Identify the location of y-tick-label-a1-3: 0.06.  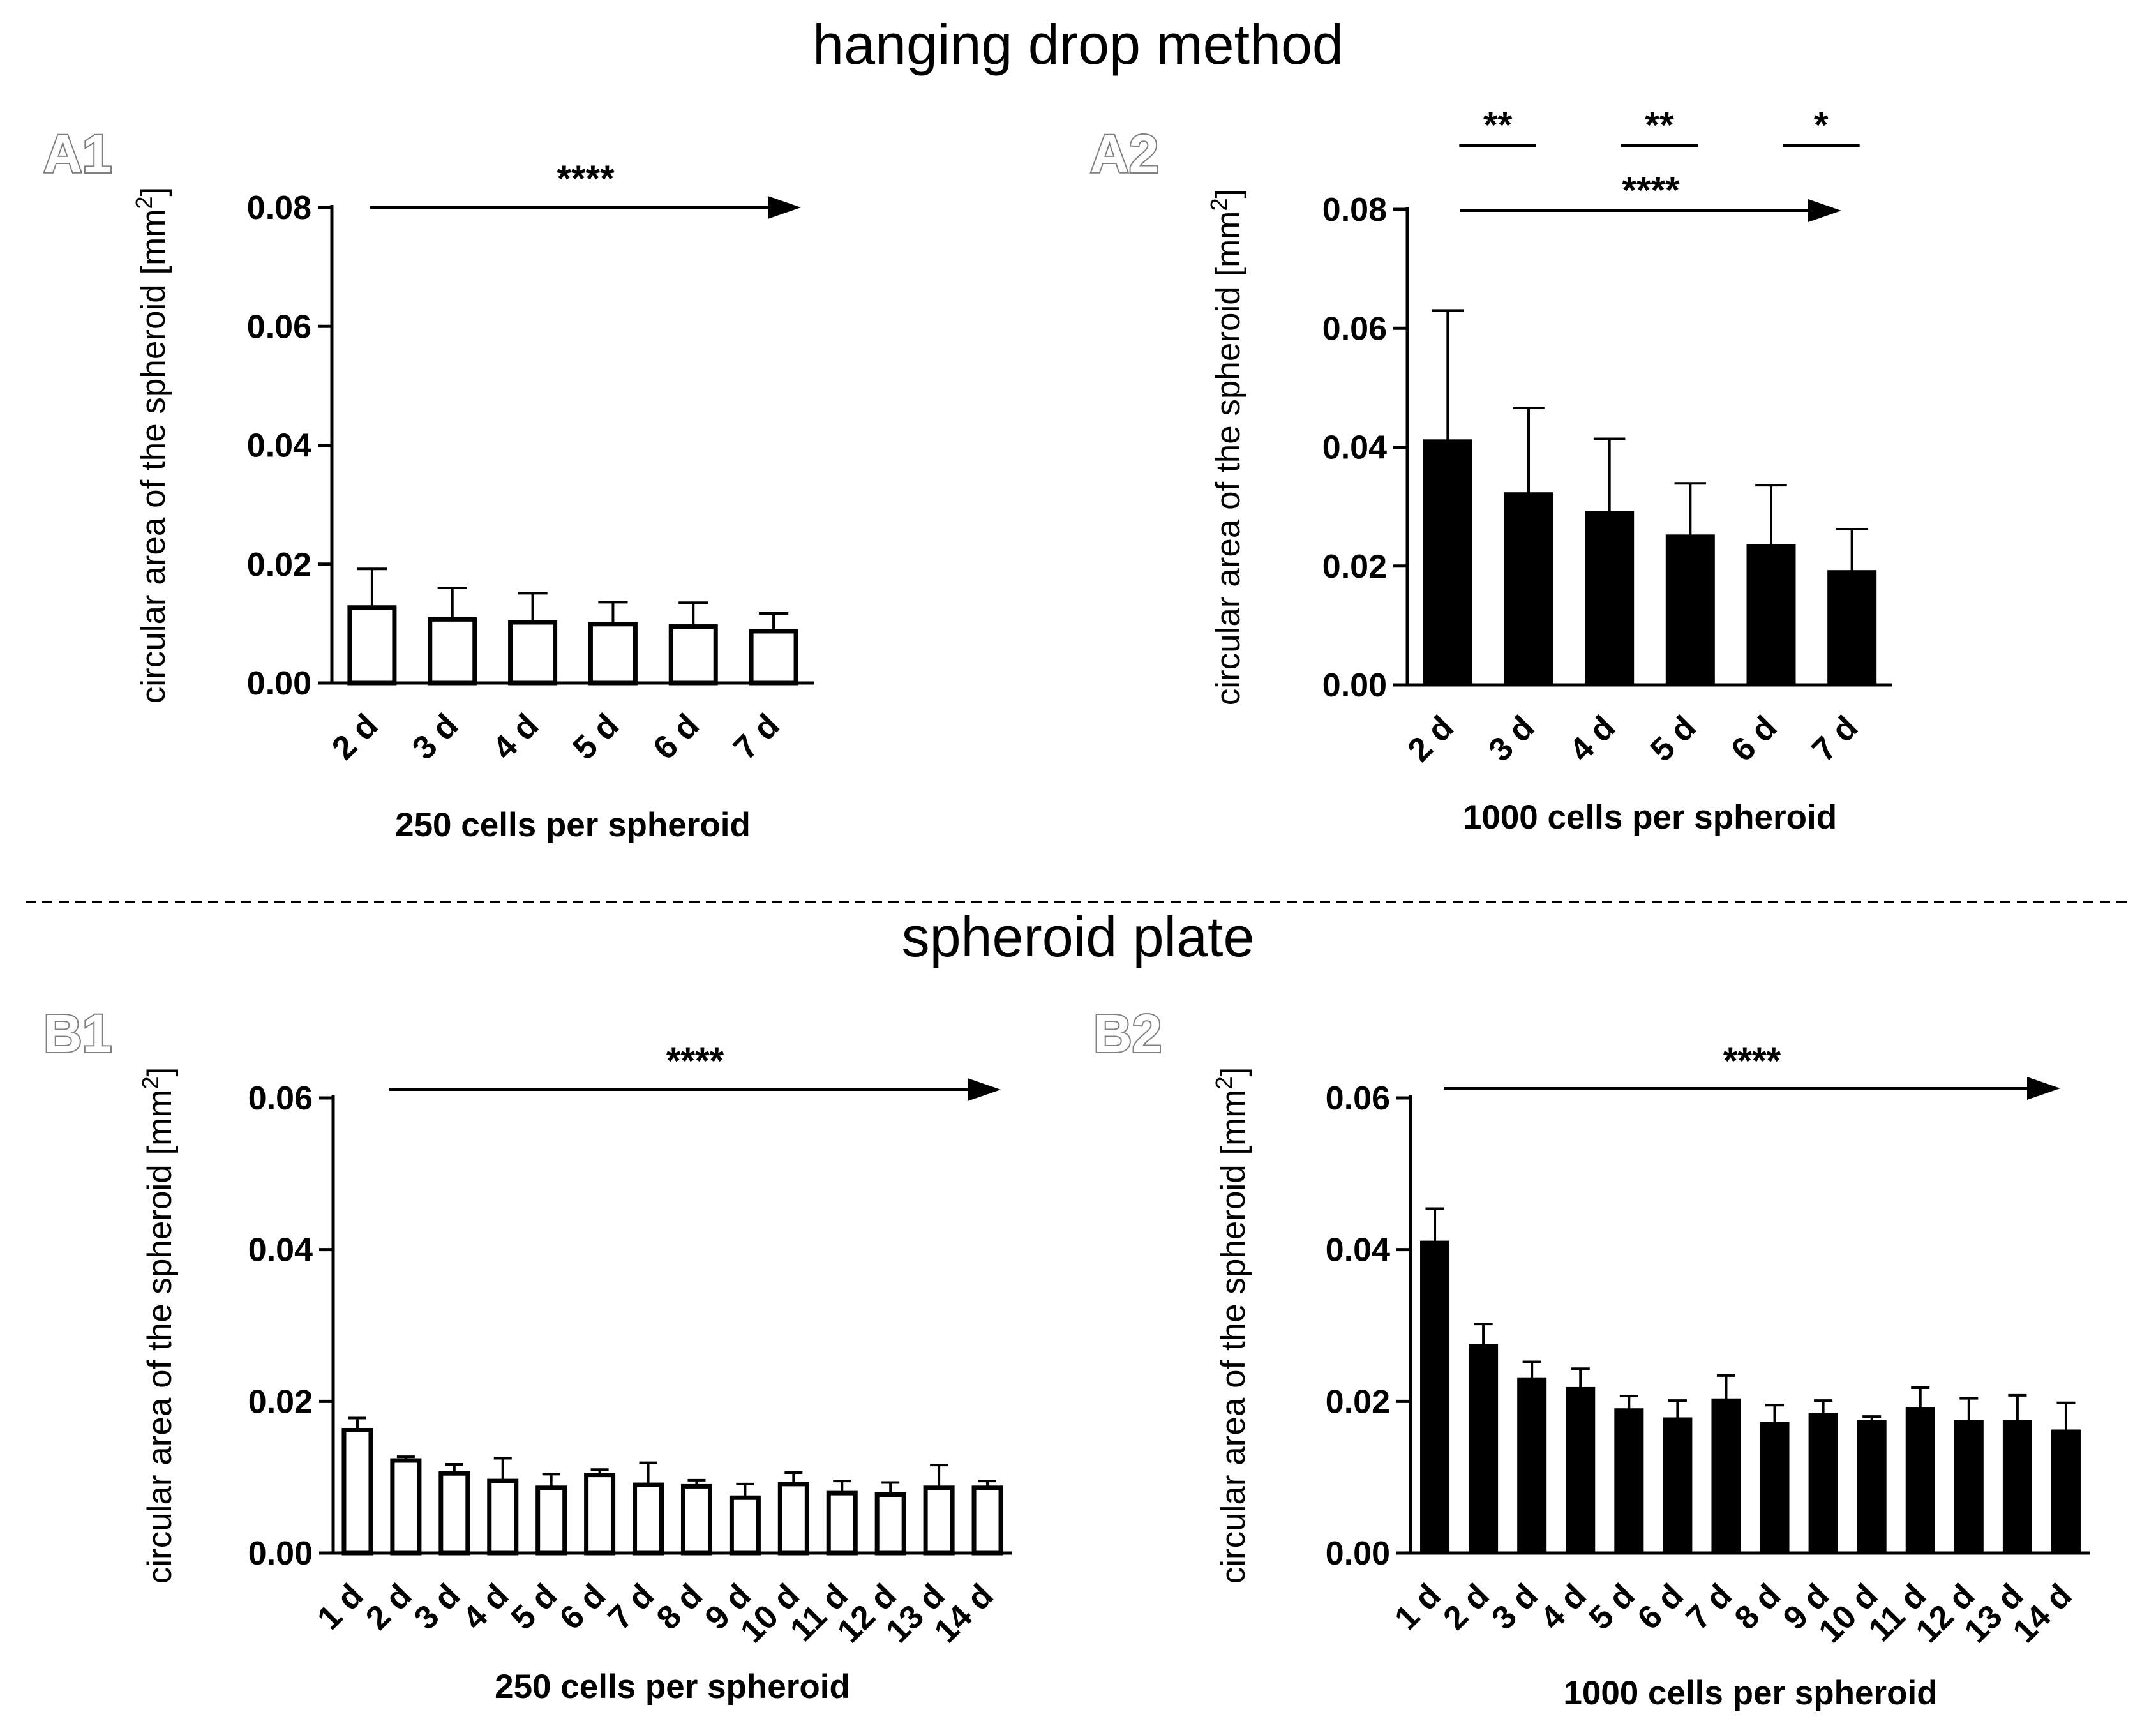
(279, 326).